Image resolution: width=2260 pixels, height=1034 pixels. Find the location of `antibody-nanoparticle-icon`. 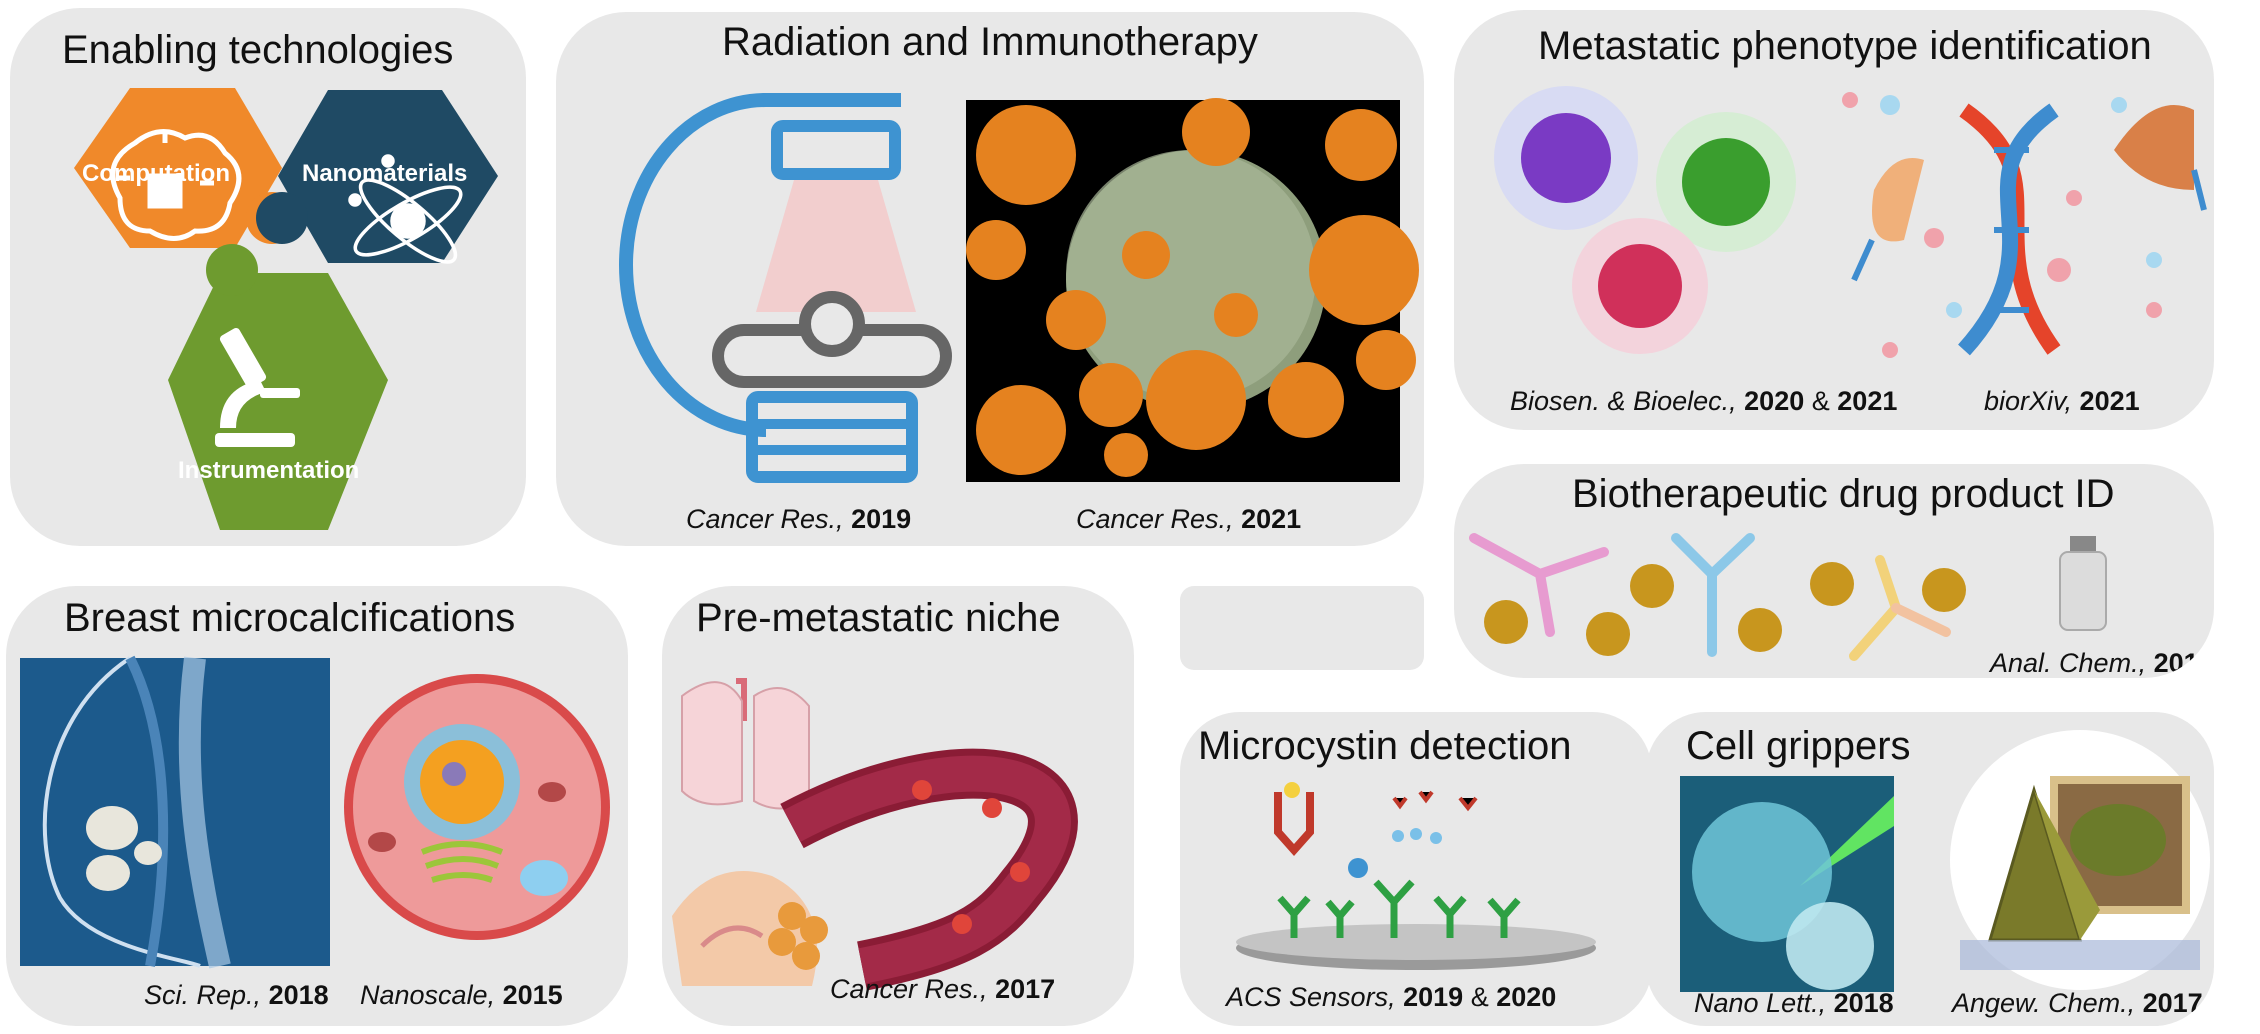

antibody-nanoparticle-icon is located at coordinates (1788, 597).